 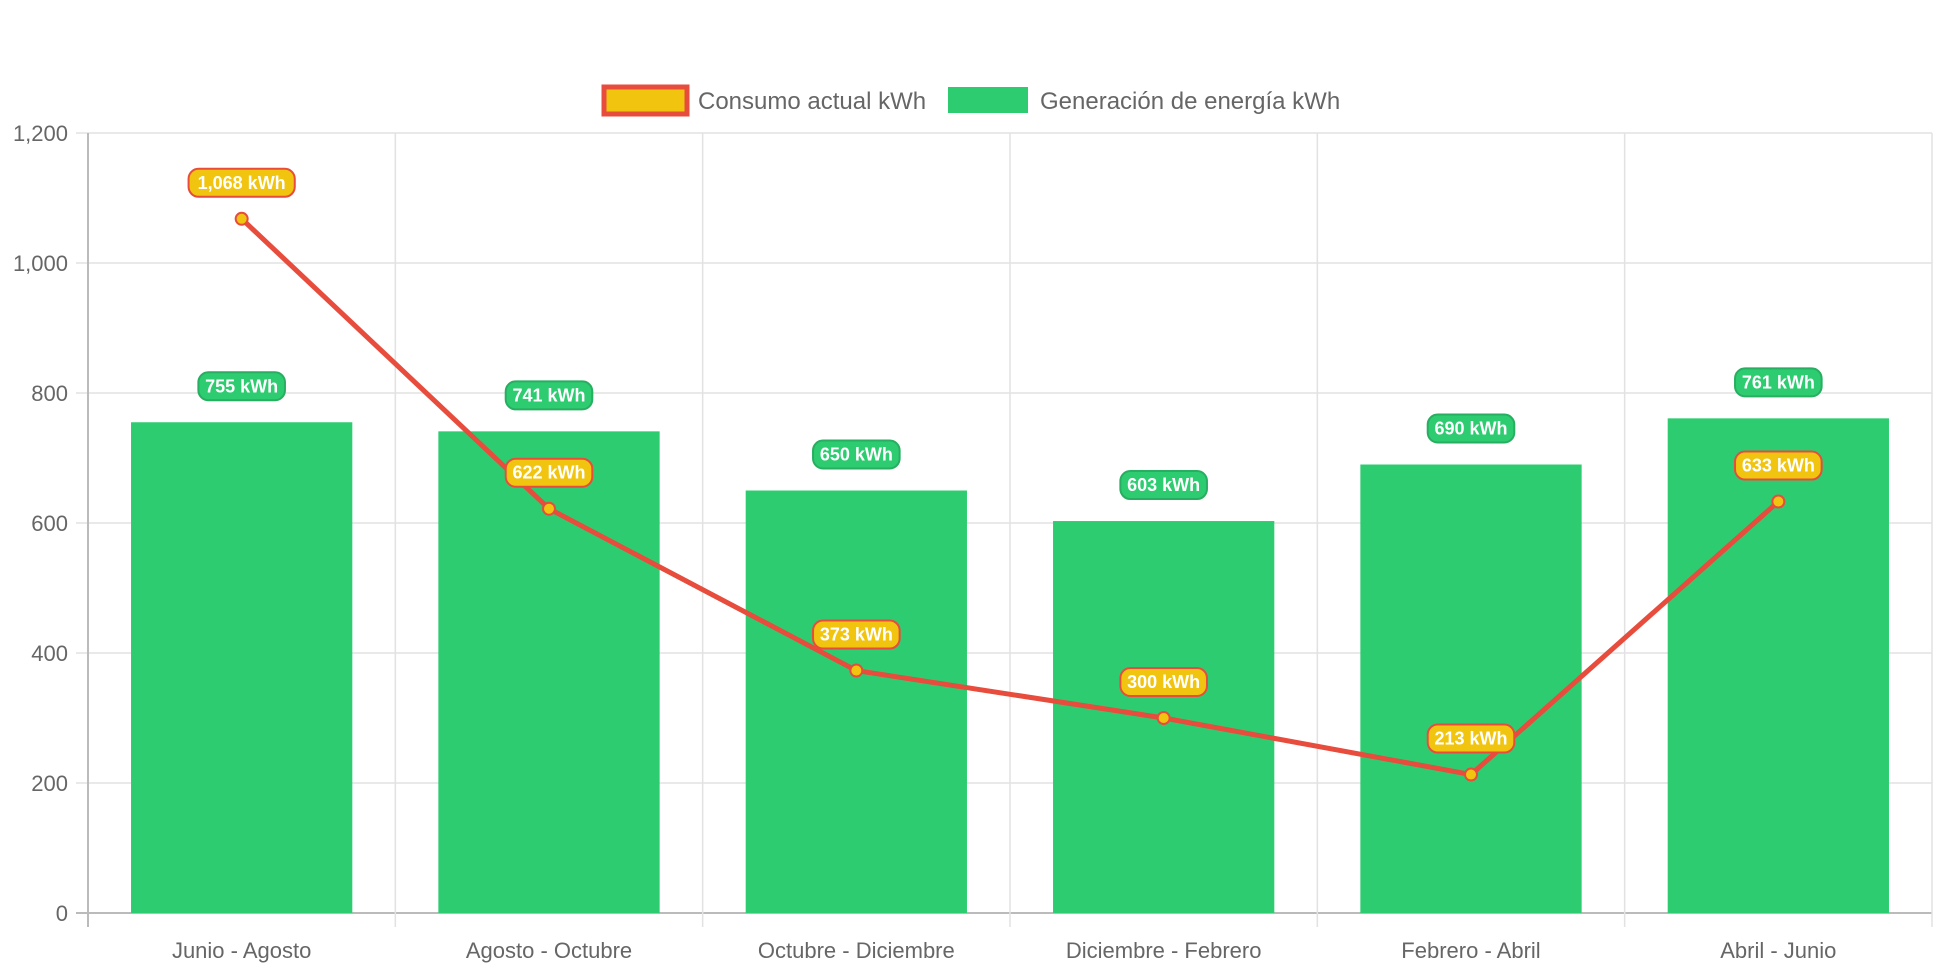 What do you see at coordinates (1190, 101) in the screenshot?
I see `legend-label-generacion: Generación de energía kWh` at bounding box center [1190, 101].